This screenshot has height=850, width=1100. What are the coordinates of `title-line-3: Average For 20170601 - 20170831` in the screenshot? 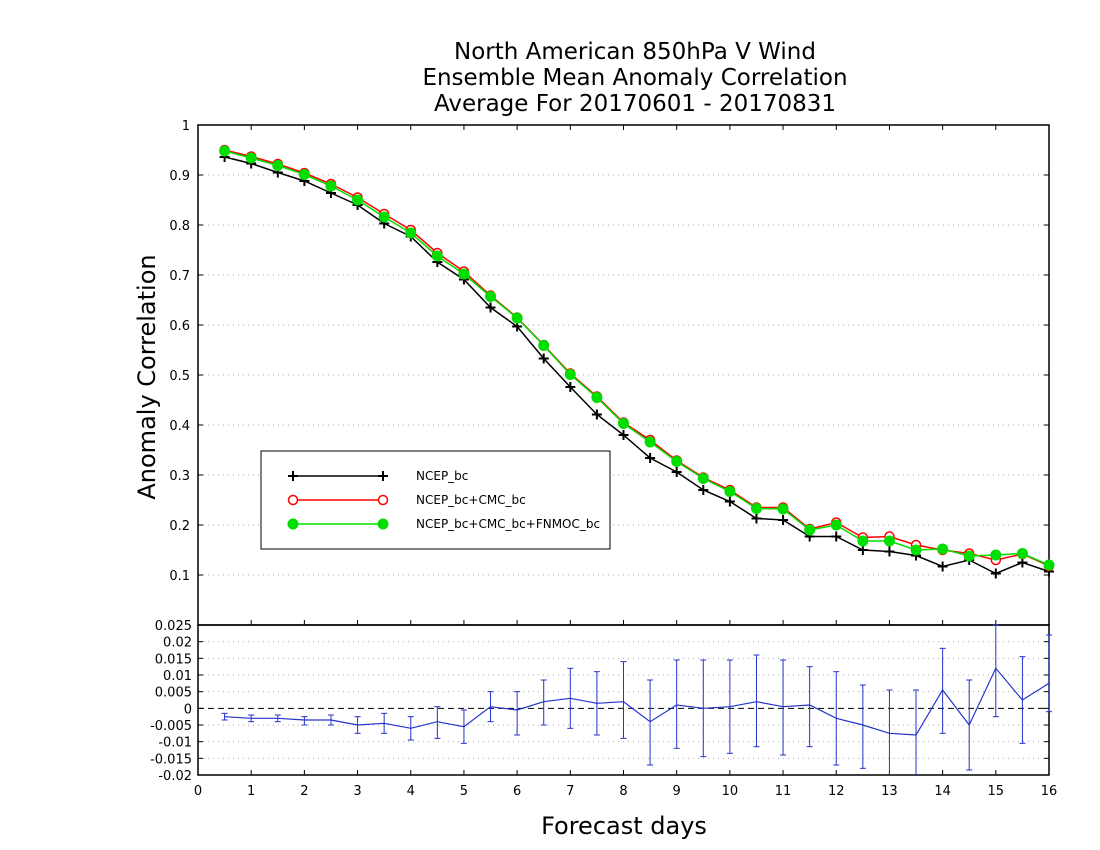 It's located at (635, 104).